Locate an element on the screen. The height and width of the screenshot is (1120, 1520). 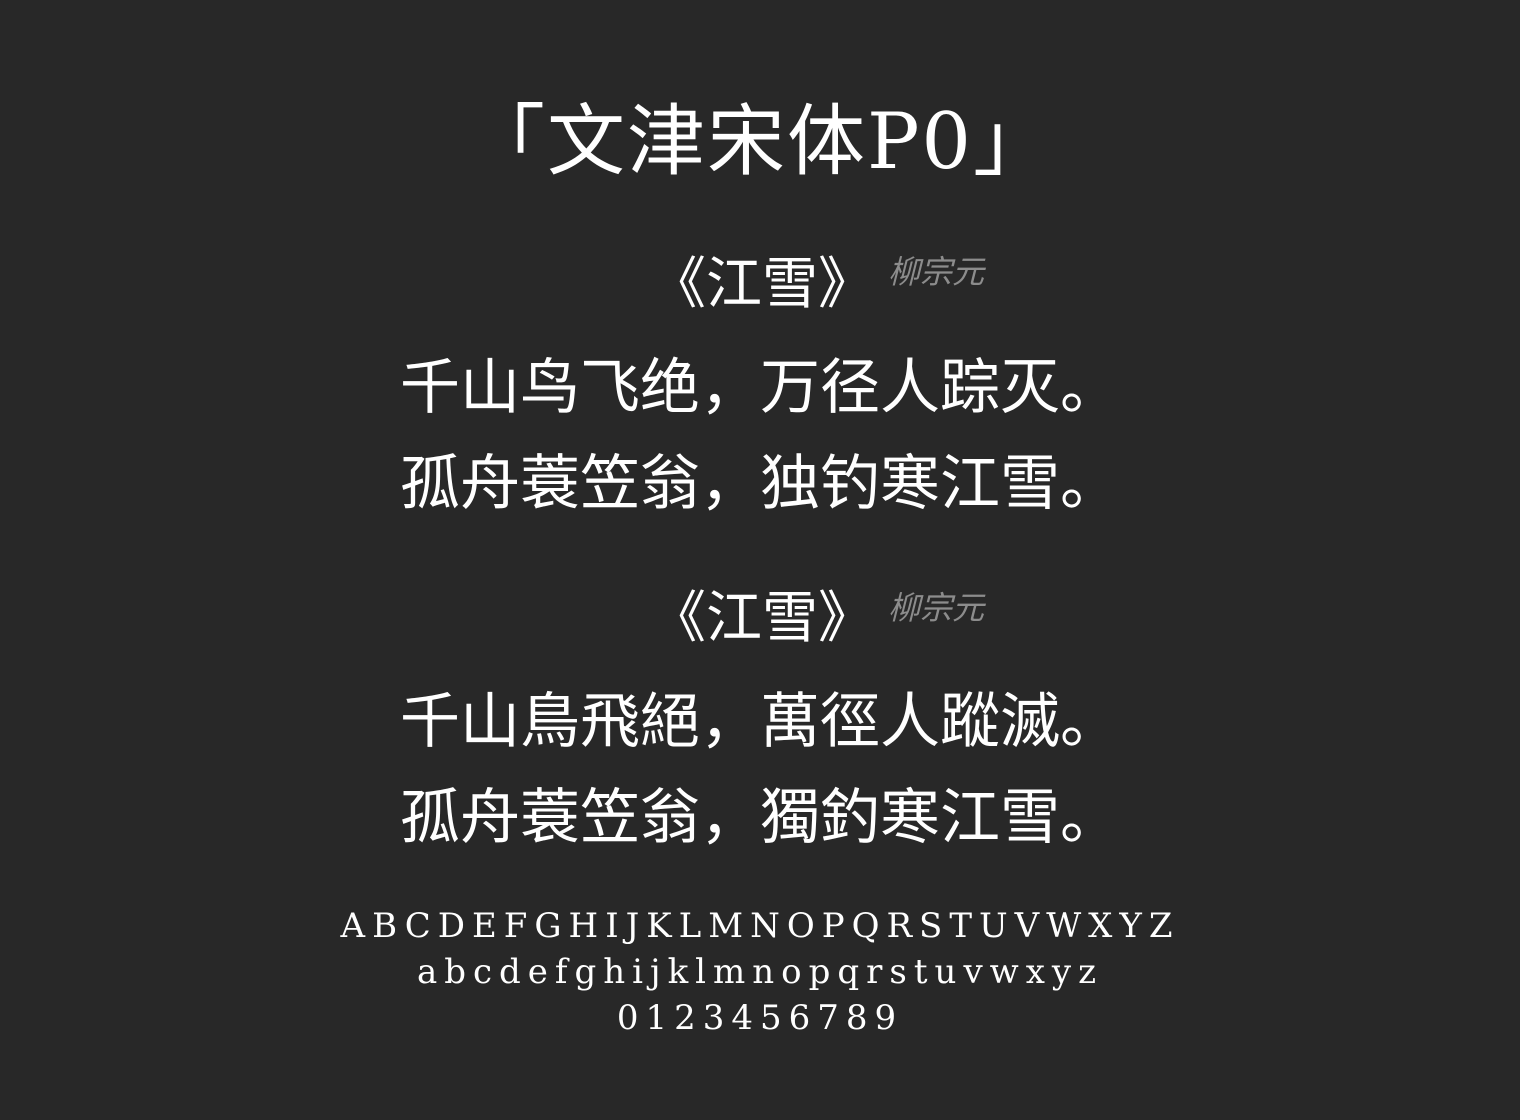
digits: 0123456789 is located at coordinates (760, 1018).